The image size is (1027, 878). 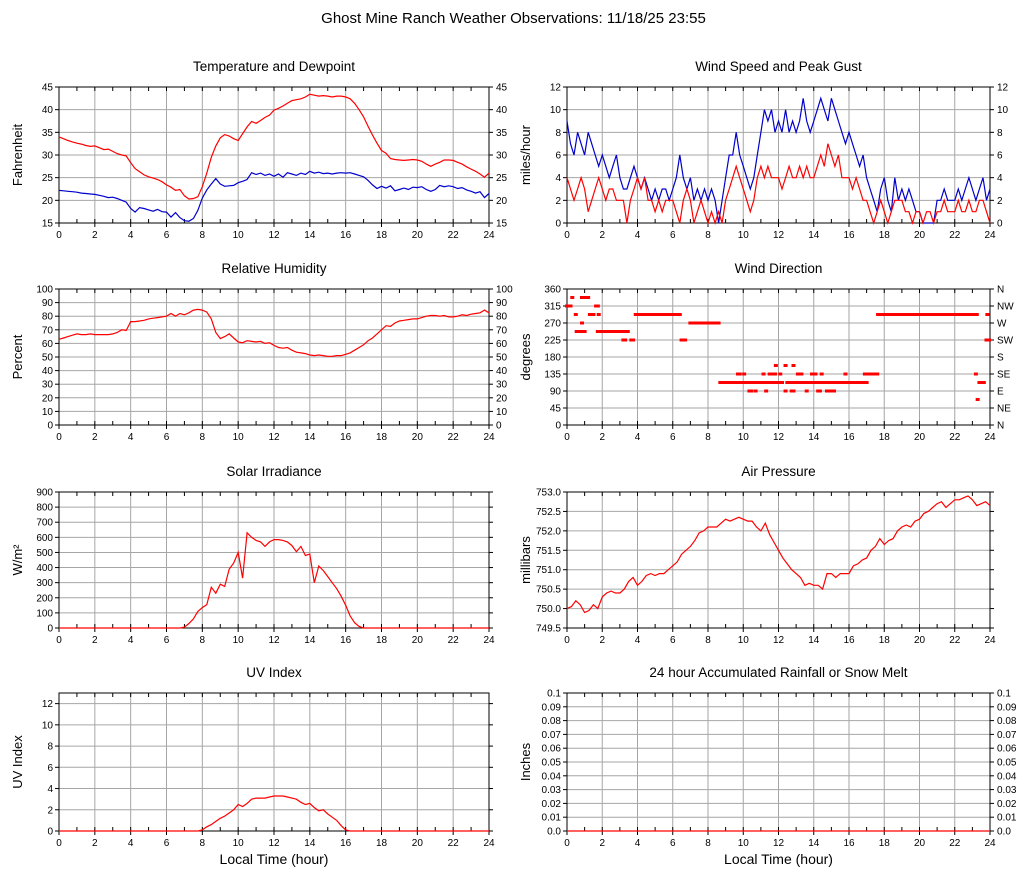 I want to click on y-tick-label: 0.0, so click(x=554, y=832).